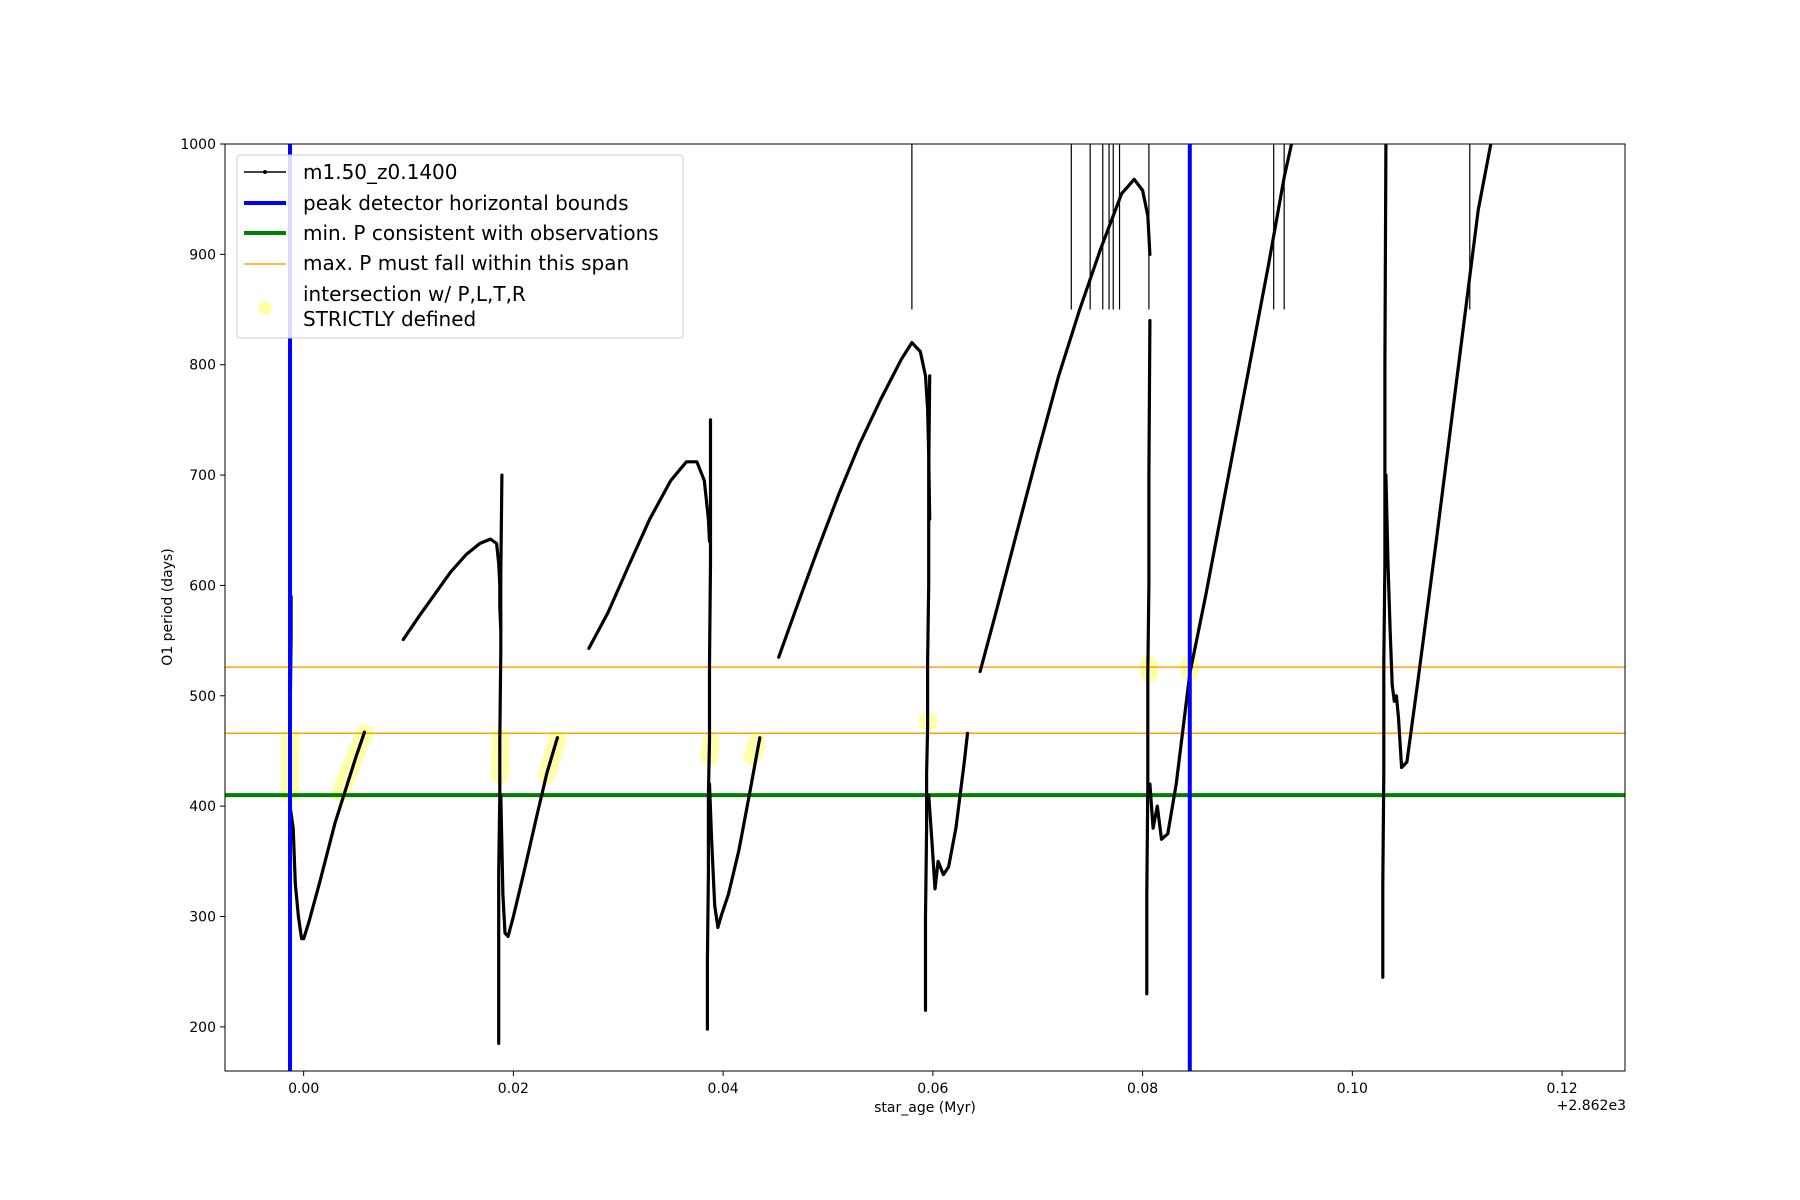 The height and width of the screenshot is (1200, 1800). I want to click on y-tick-label-0: 200, so click(202, 1028).